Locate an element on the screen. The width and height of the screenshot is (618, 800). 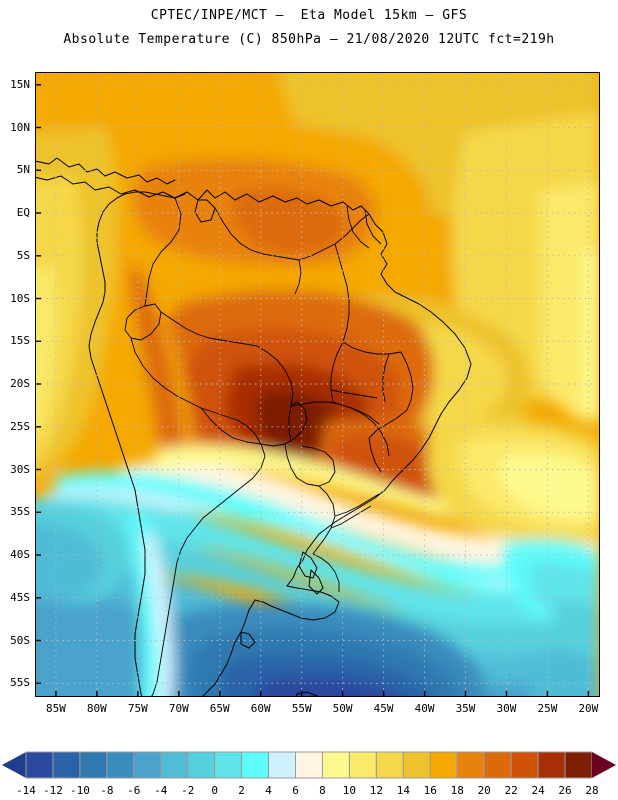
lon-tick-label: 80W is located at coordinates (96, 708).